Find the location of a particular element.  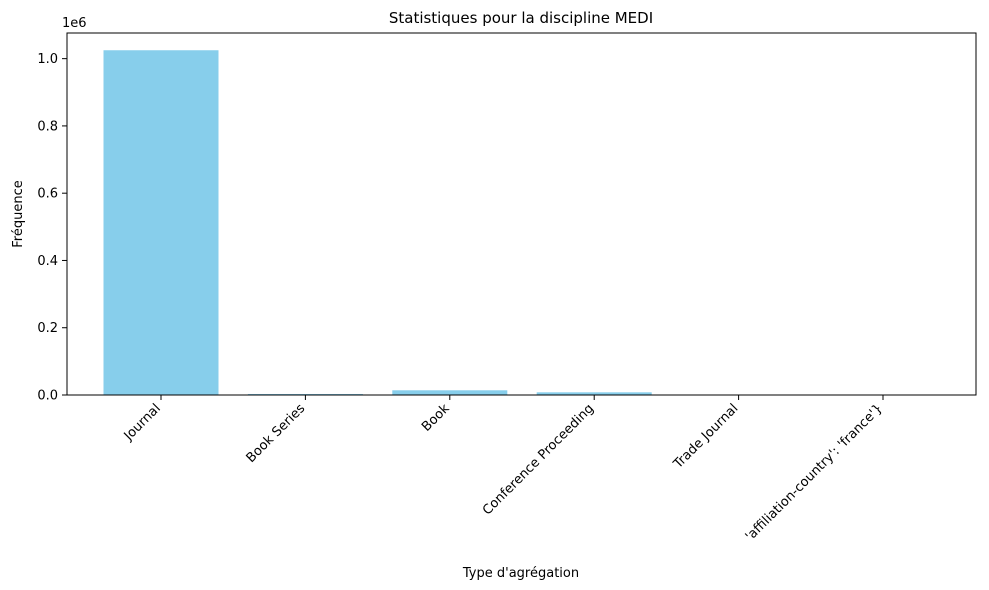

y-offset-label: 1e6 is located at coordinates (74, 23).